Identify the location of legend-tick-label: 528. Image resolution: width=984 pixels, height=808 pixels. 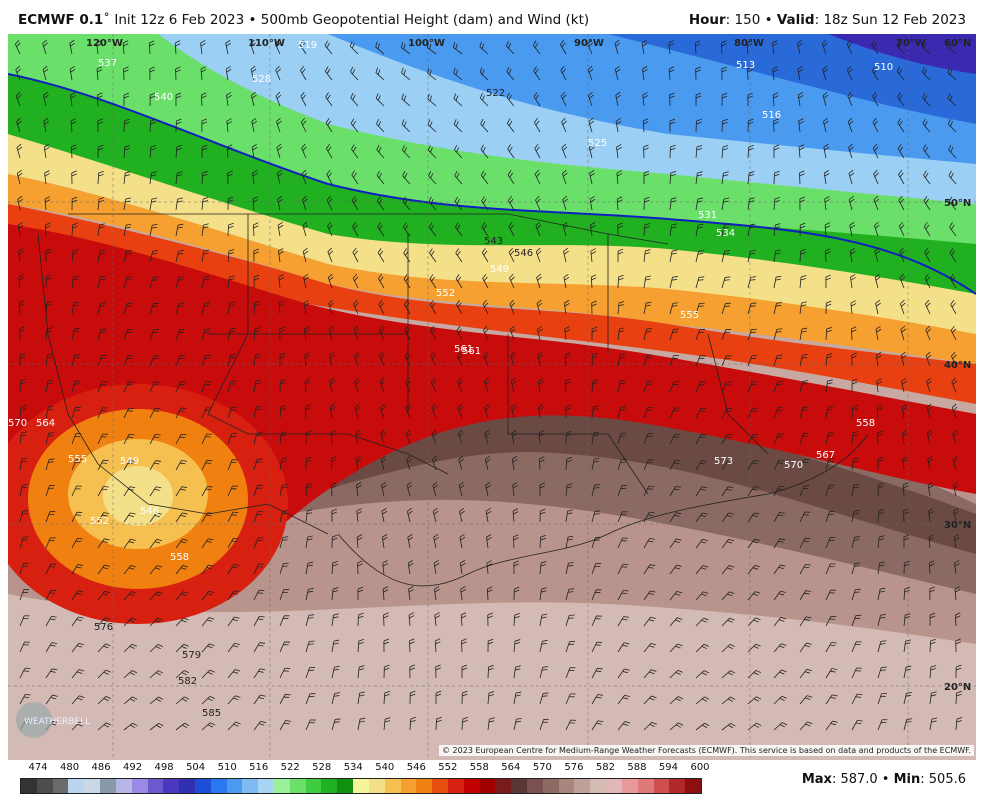
(322, 767).